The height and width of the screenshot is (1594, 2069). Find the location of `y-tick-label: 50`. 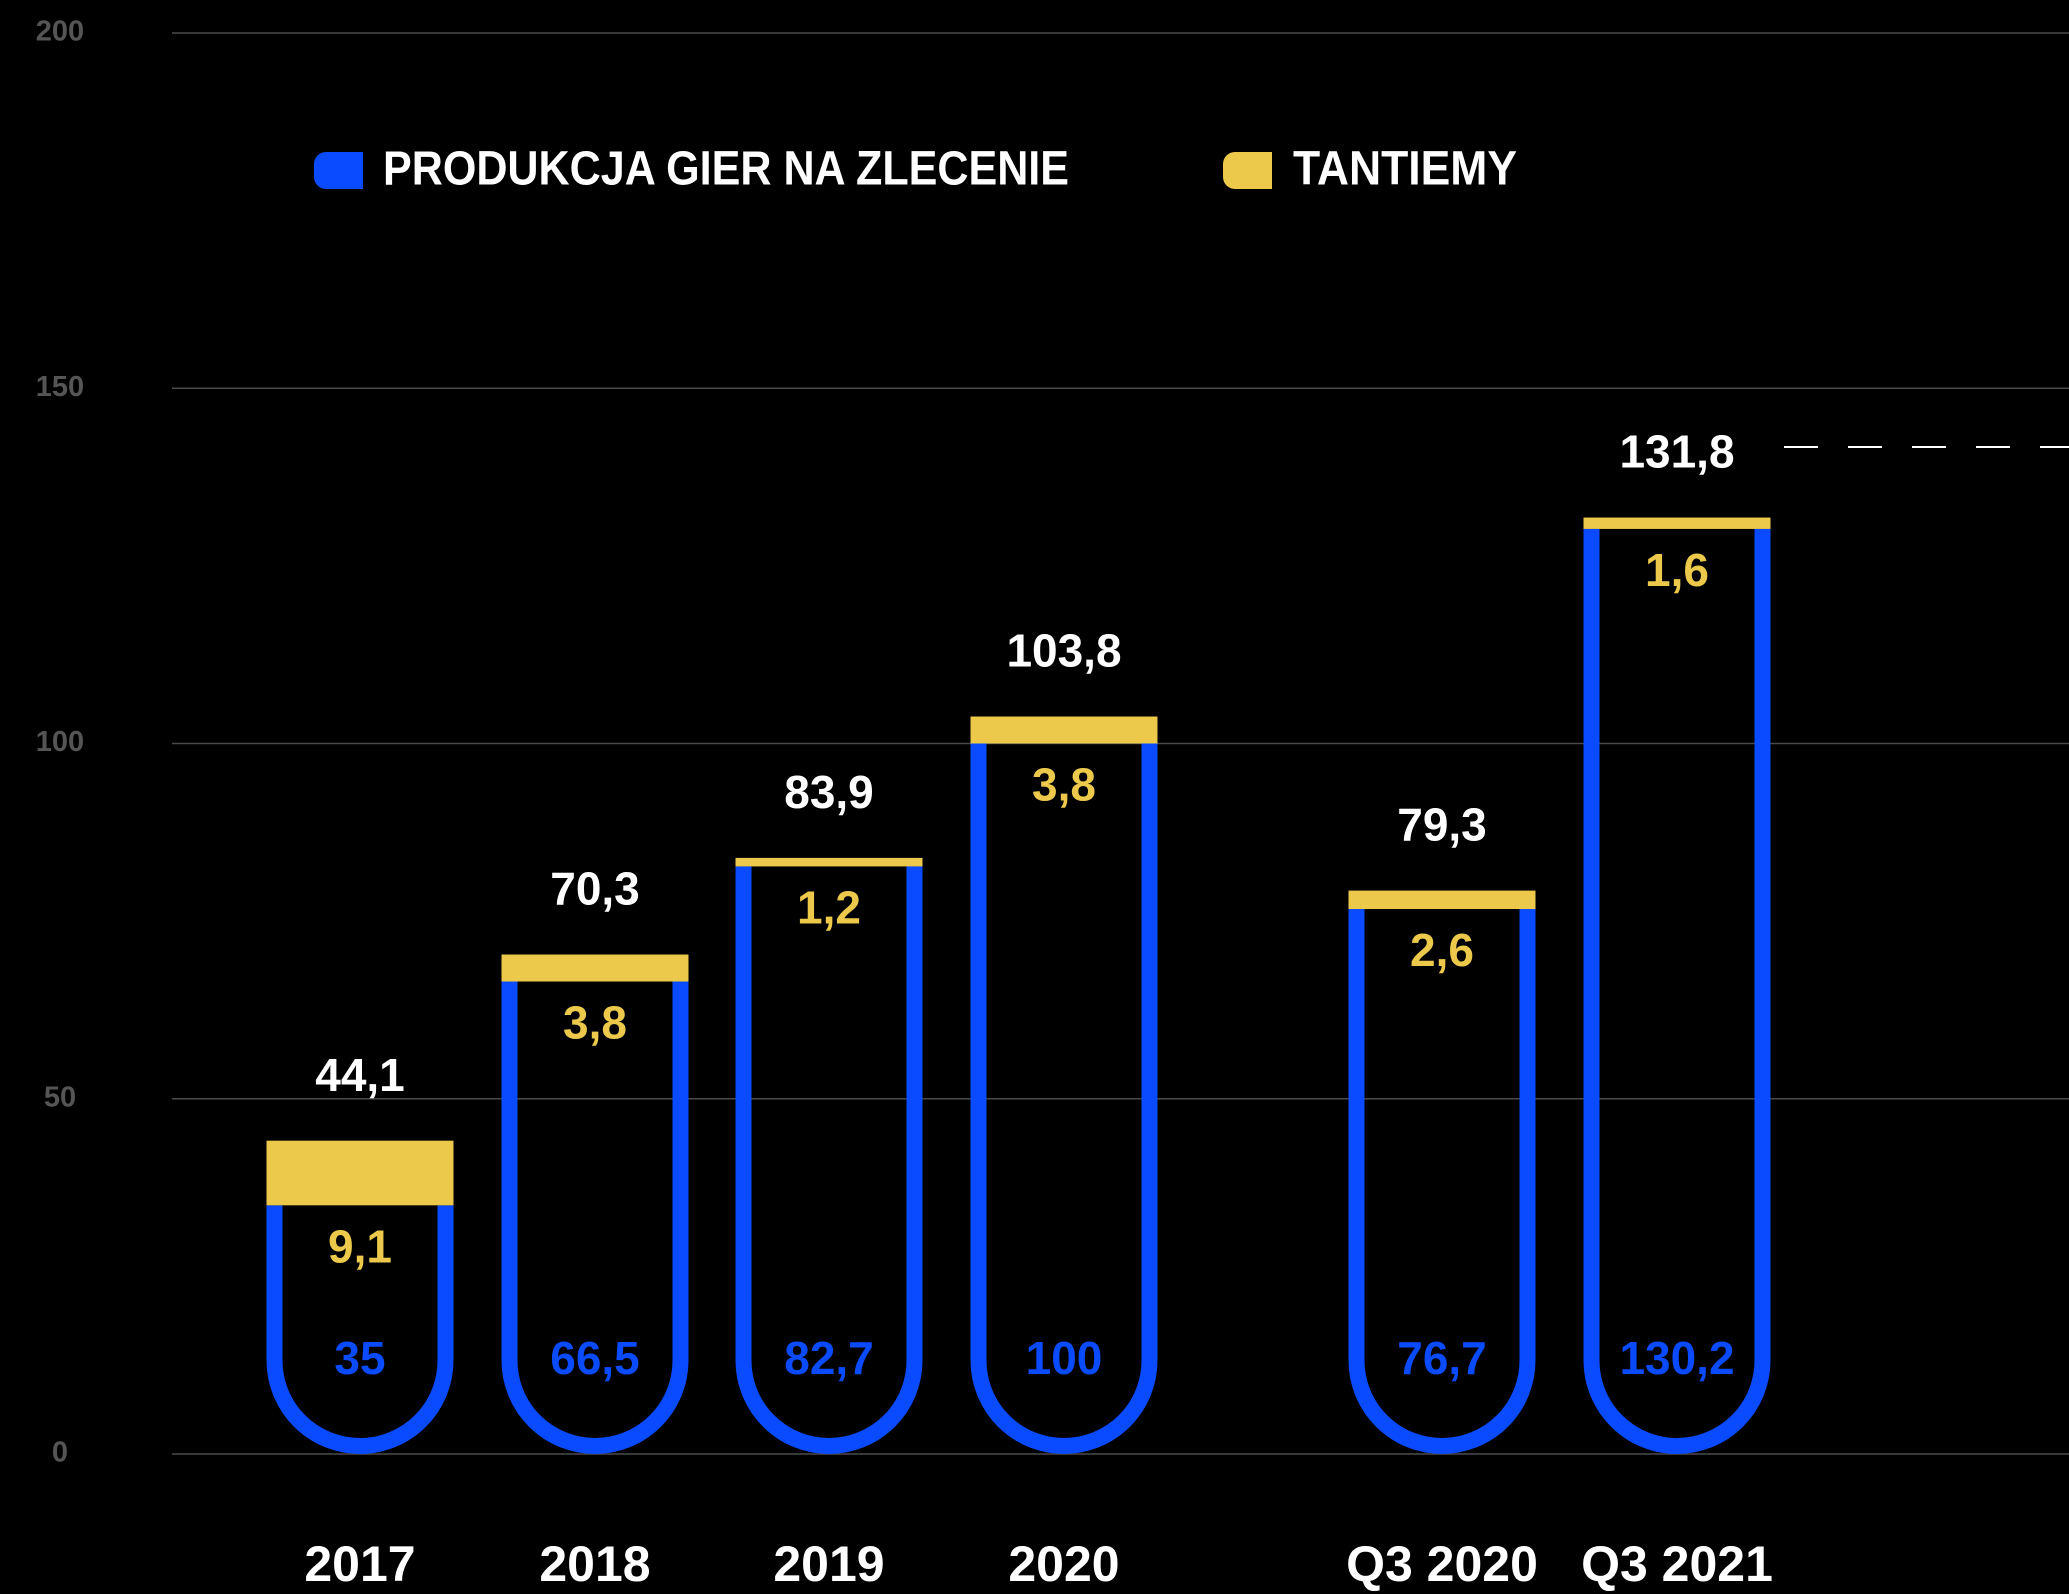

y-tick-label: 50 is located at coordinates (60, 1097).